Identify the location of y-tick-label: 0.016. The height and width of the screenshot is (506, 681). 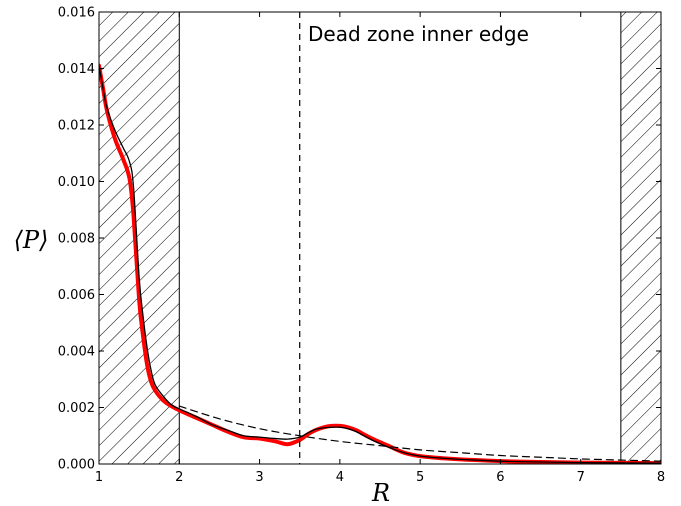
(76, 13).